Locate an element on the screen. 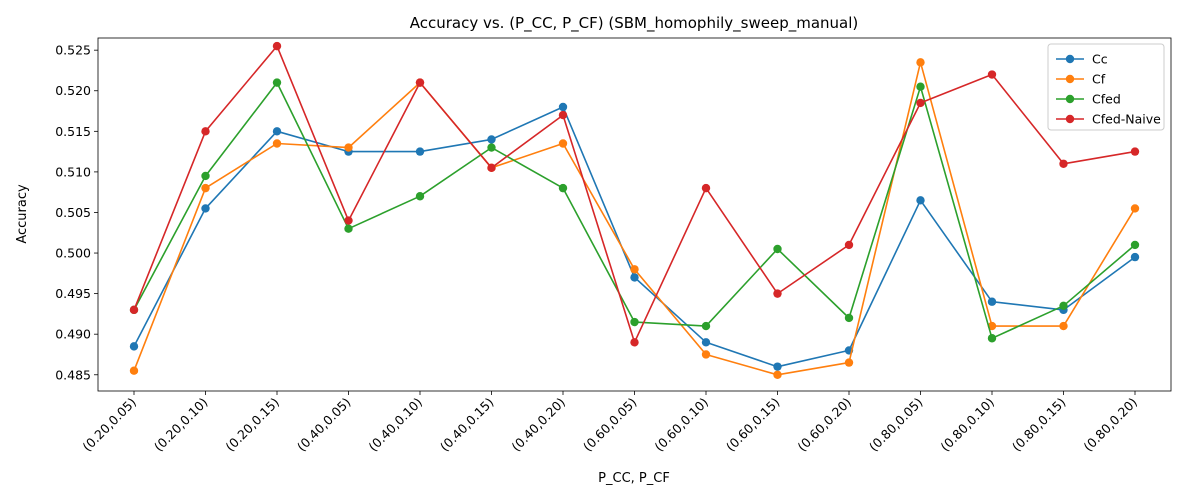  legend-label: Cf is located at coordinates (1099, 79).